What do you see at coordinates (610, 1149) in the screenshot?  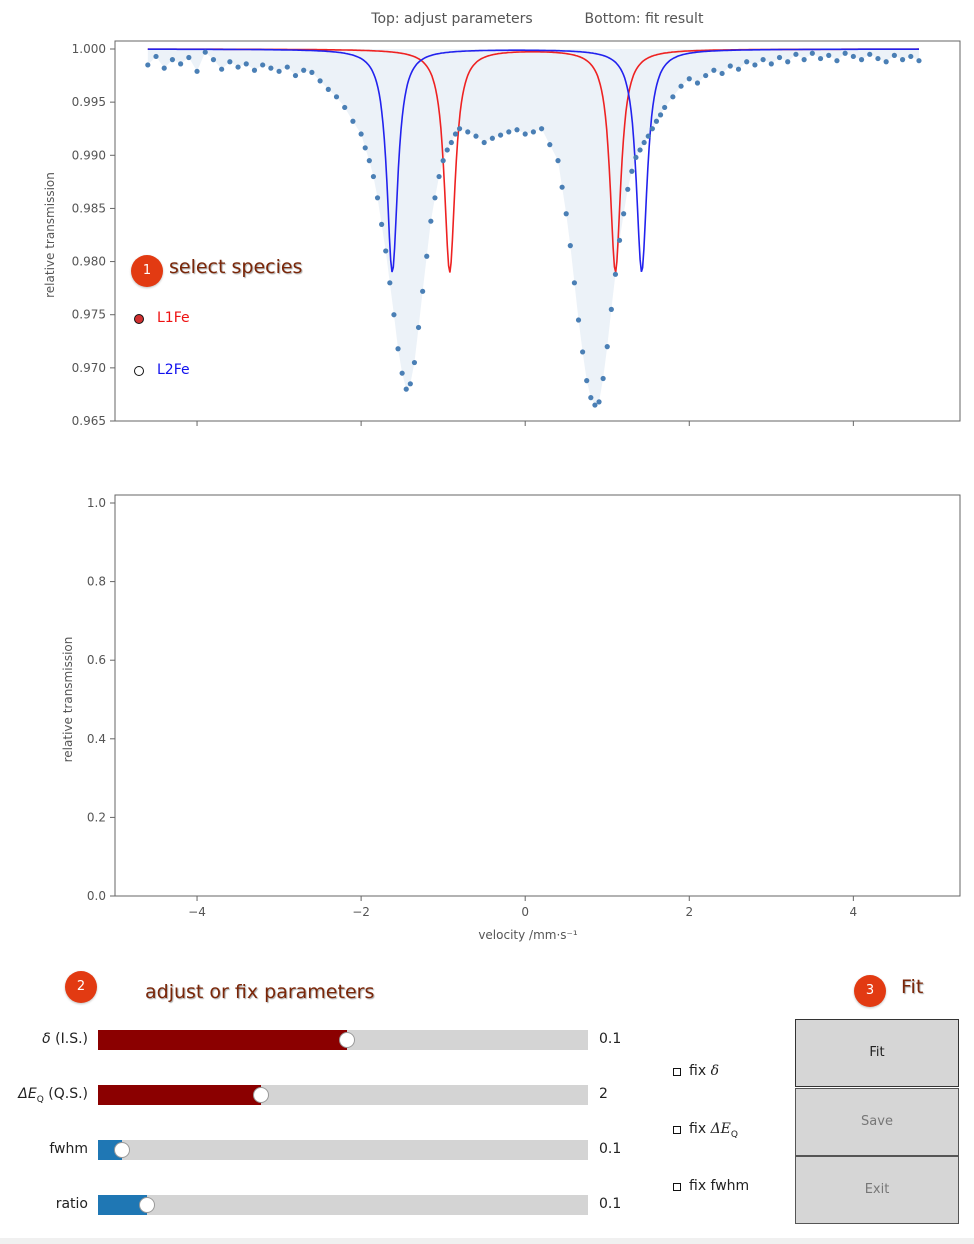 I see `slider-fwhm-value: 0.1` at bounding box center [610, 1149].